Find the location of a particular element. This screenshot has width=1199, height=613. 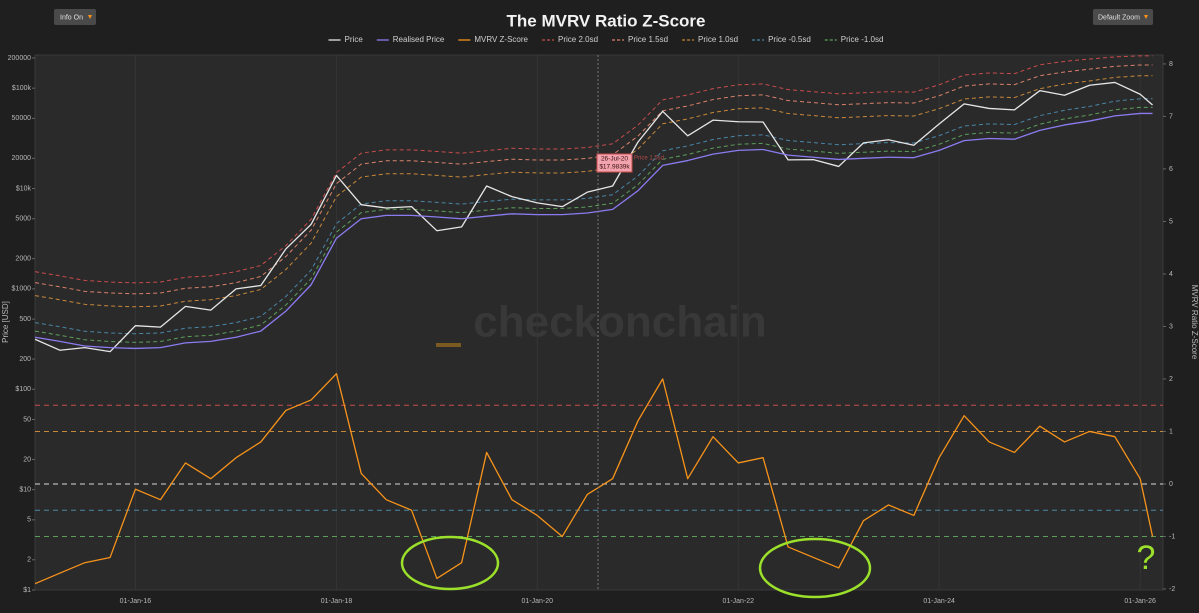

y-tick-label: $10 is located at coordinates (25, 489).